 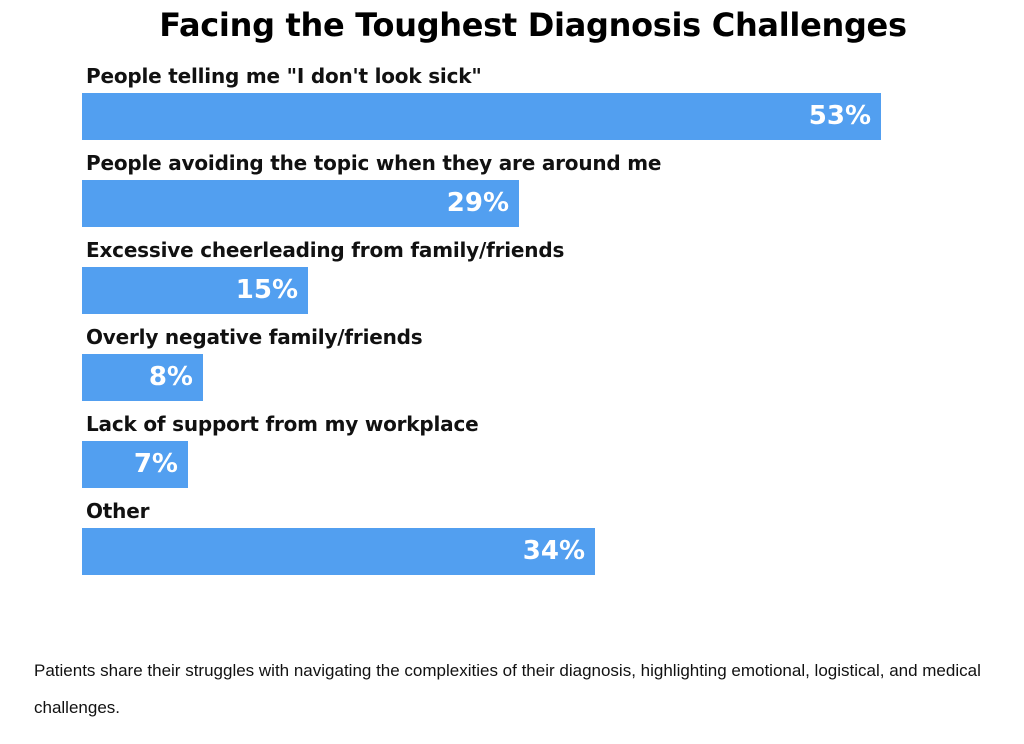 I want to click on bar-row: People telling me "I don't look sick" 53%, so click(x=542, y=102).